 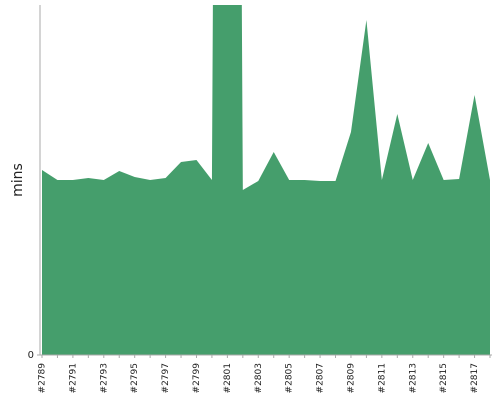 What do you see at coordinates (382, 378) in the screenshot?
I see `x-tick-label: #2811` at bounding box center [382, 378].